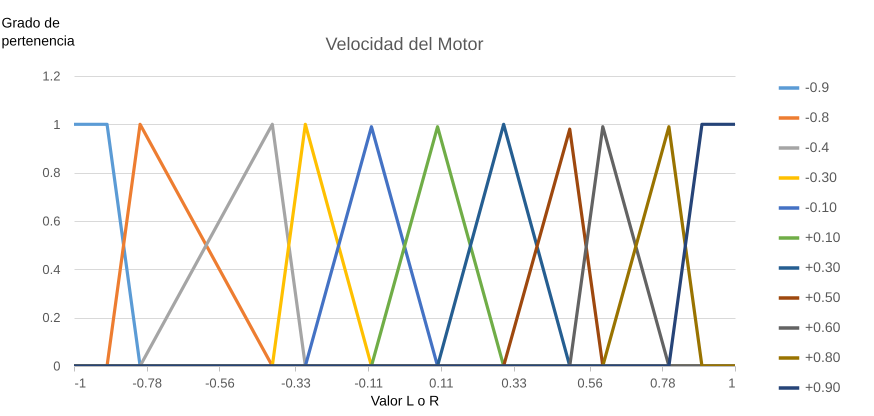 This screenshot has width=874, height=416. What do you see at coordinates (732, 383) in the screenshot?
I see `x-tick-label: 1` at bounding box center [732, 383].